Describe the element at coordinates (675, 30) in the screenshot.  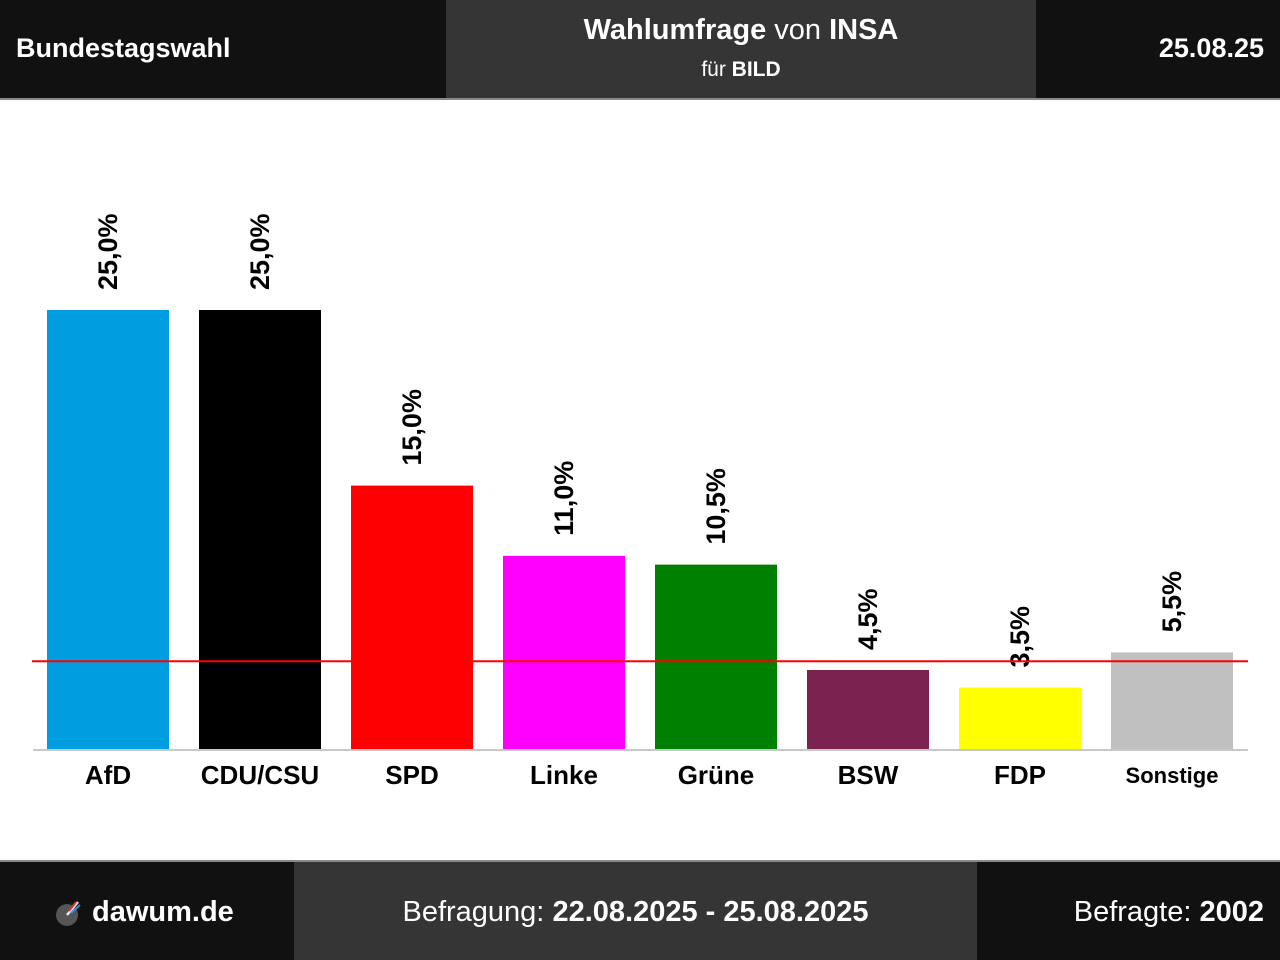
I see `poll-title-main: Wahlumfrage` at that location.